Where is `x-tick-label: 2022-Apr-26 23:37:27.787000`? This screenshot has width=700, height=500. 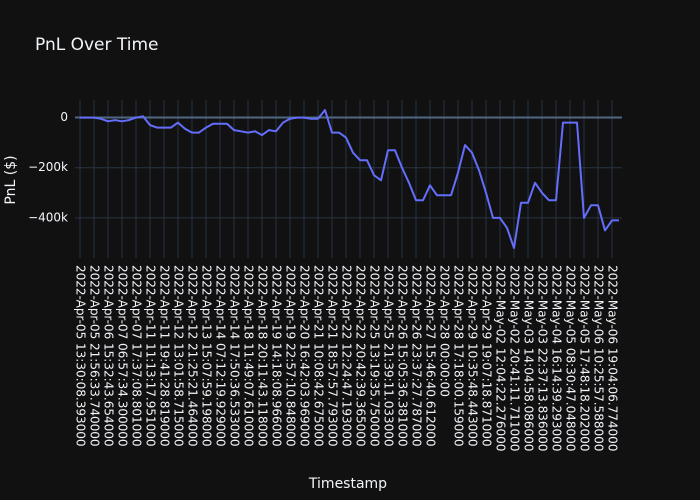 x-tick-label: 2022-Apr-26 23:37:27.787000 is located at coordinates (417, 356).